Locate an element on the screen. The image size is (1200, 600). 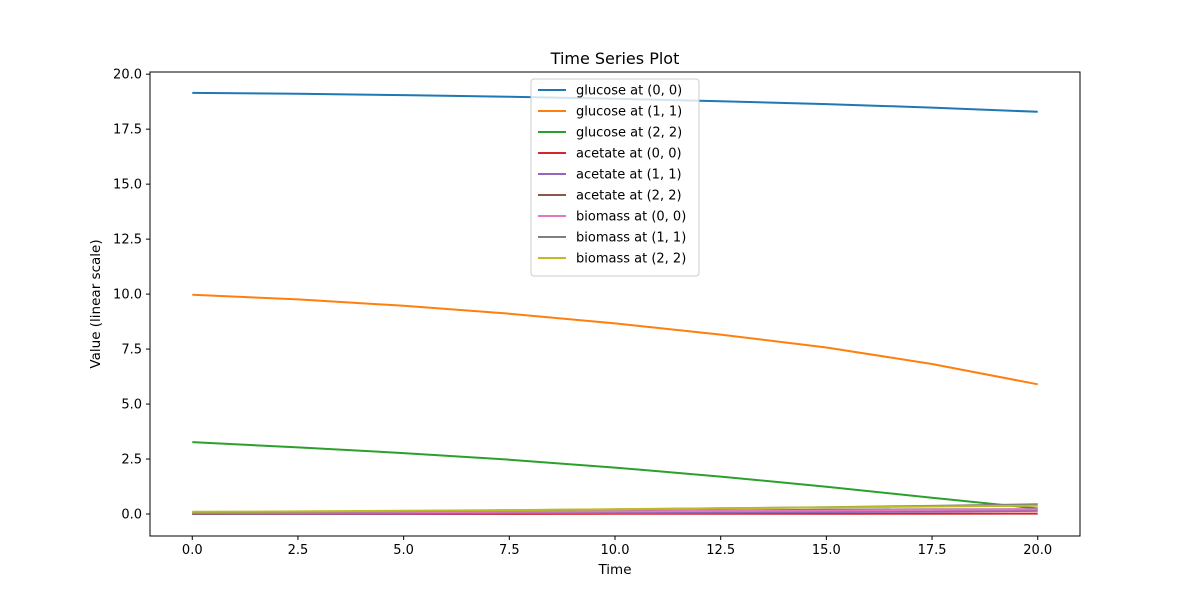
legend-label: glucose at (1, 1) is located at coordinates (629, 112).